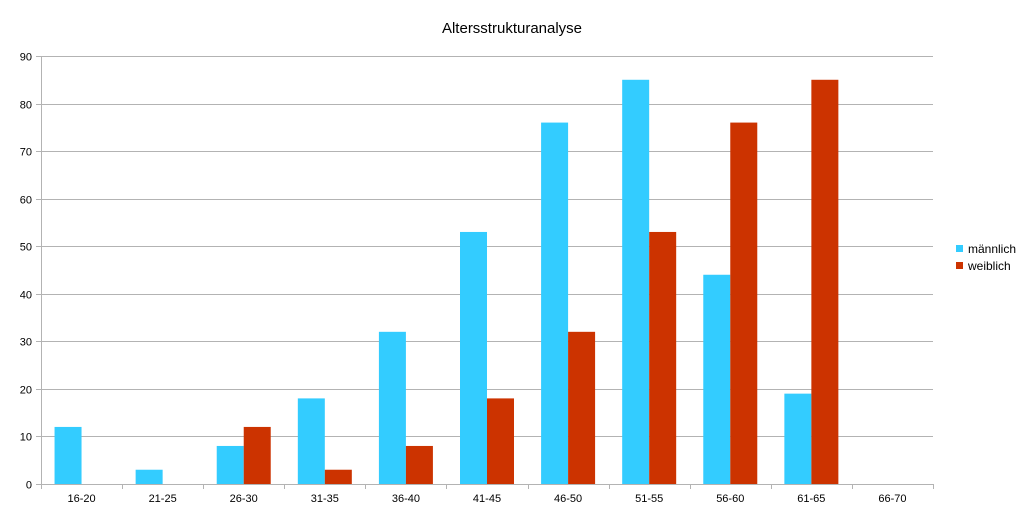 The height and width of the screenshot is (515, 1024). What do you see at coordinates (26, 106) in the screenshot?
I see `y-tick-label: 80` at bounding box center [26, 106].